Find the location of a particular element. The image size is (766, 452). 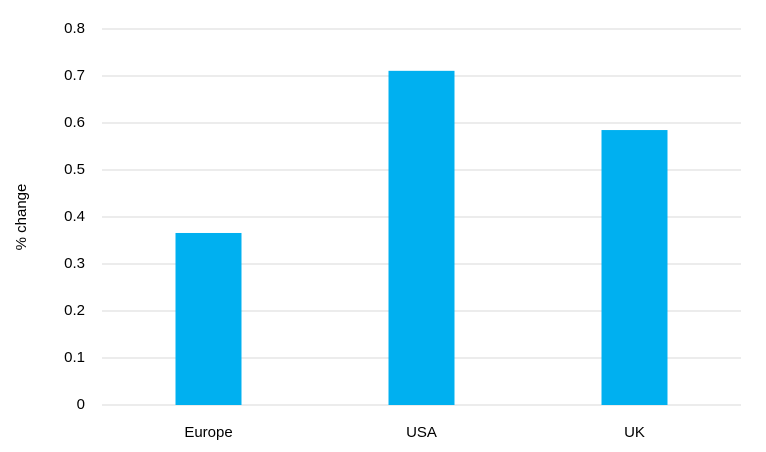

x-tick-label: Europe is located at coordinates (208, 432).